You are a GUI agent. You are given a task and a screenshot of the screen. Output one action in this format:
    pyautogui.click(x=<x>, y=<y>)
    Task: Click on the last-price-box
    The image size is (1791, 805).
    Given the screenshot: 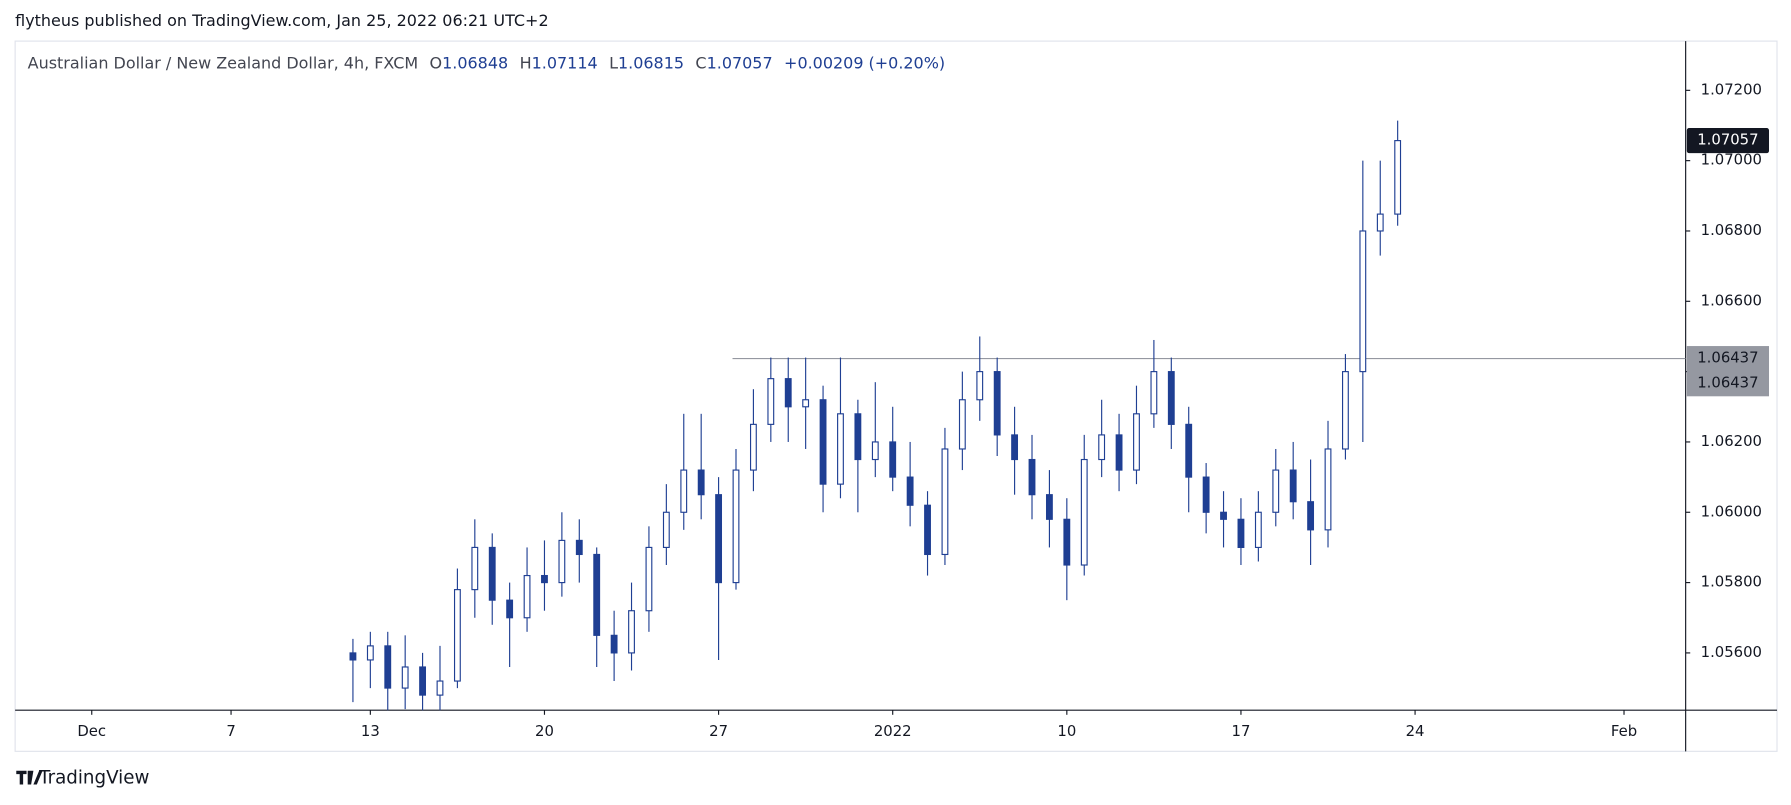 What is the action you would take?
    pyautogui.click(x=1728, y=141)
    